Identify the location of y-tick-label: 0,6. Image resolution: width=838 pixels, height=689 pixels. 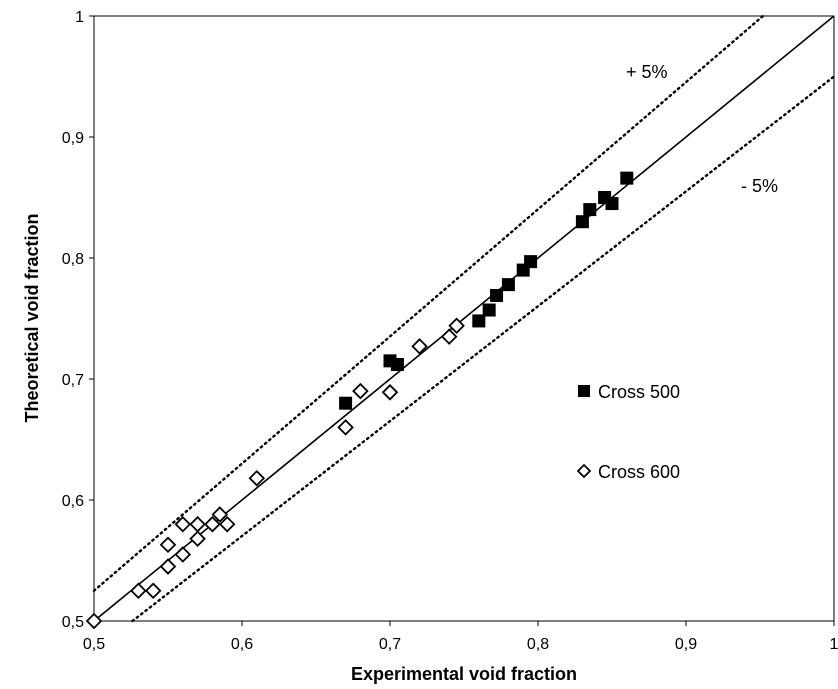
(73, 501).